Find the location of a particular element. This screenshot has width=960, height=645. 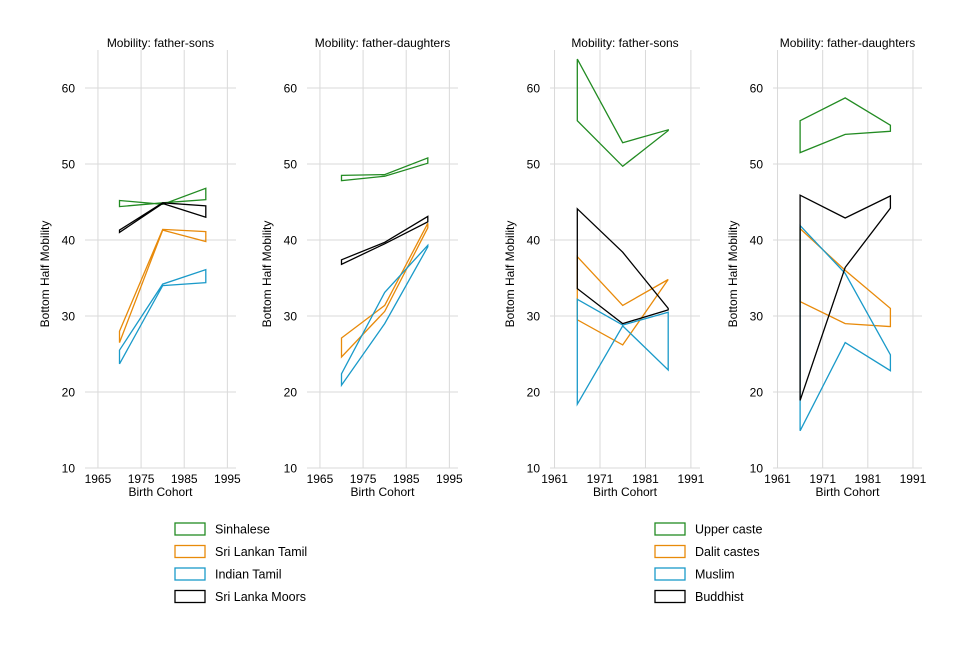

legend-label: Muslim is located at coordinates (715, 575).